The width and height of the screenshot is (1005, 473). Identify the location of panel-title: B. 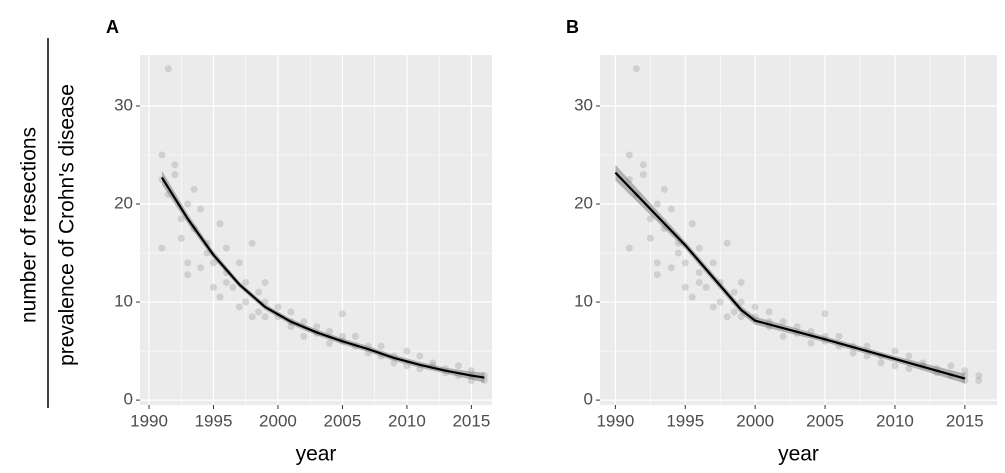
(572, 27).